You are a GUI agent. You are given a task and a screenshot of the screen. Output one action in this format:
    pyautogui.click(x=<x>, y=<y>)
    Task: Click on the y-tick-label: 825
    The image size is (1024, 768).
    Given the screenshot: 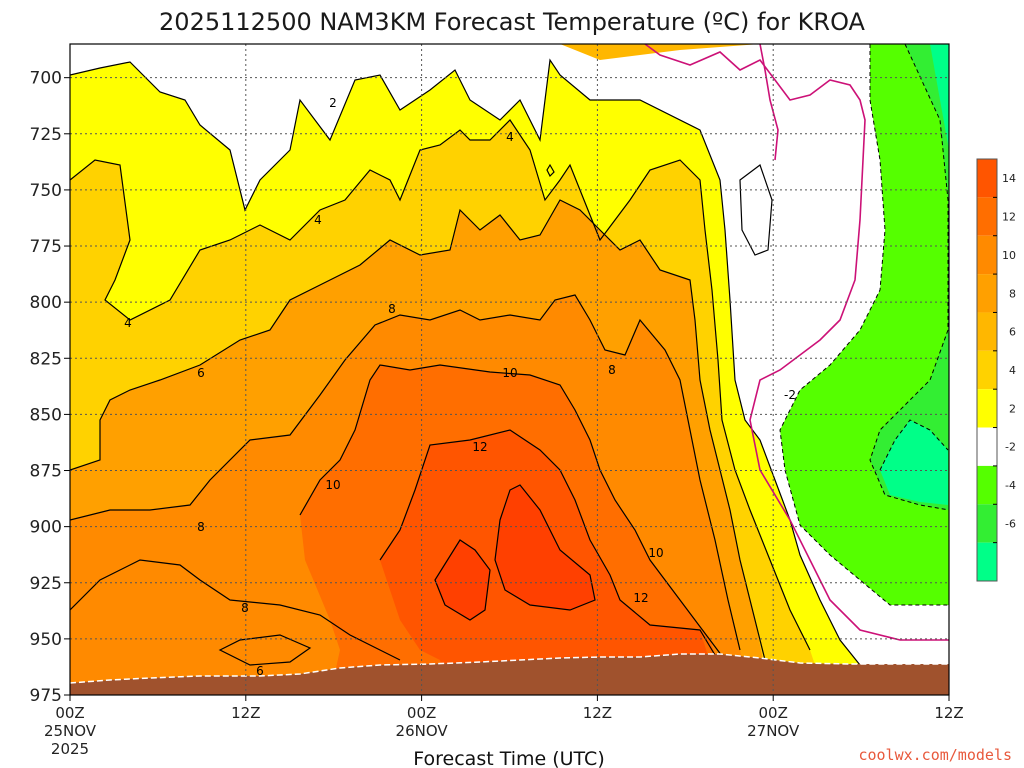 What is the action you would take?
    pyautogui.click(x=46, y=359)
    